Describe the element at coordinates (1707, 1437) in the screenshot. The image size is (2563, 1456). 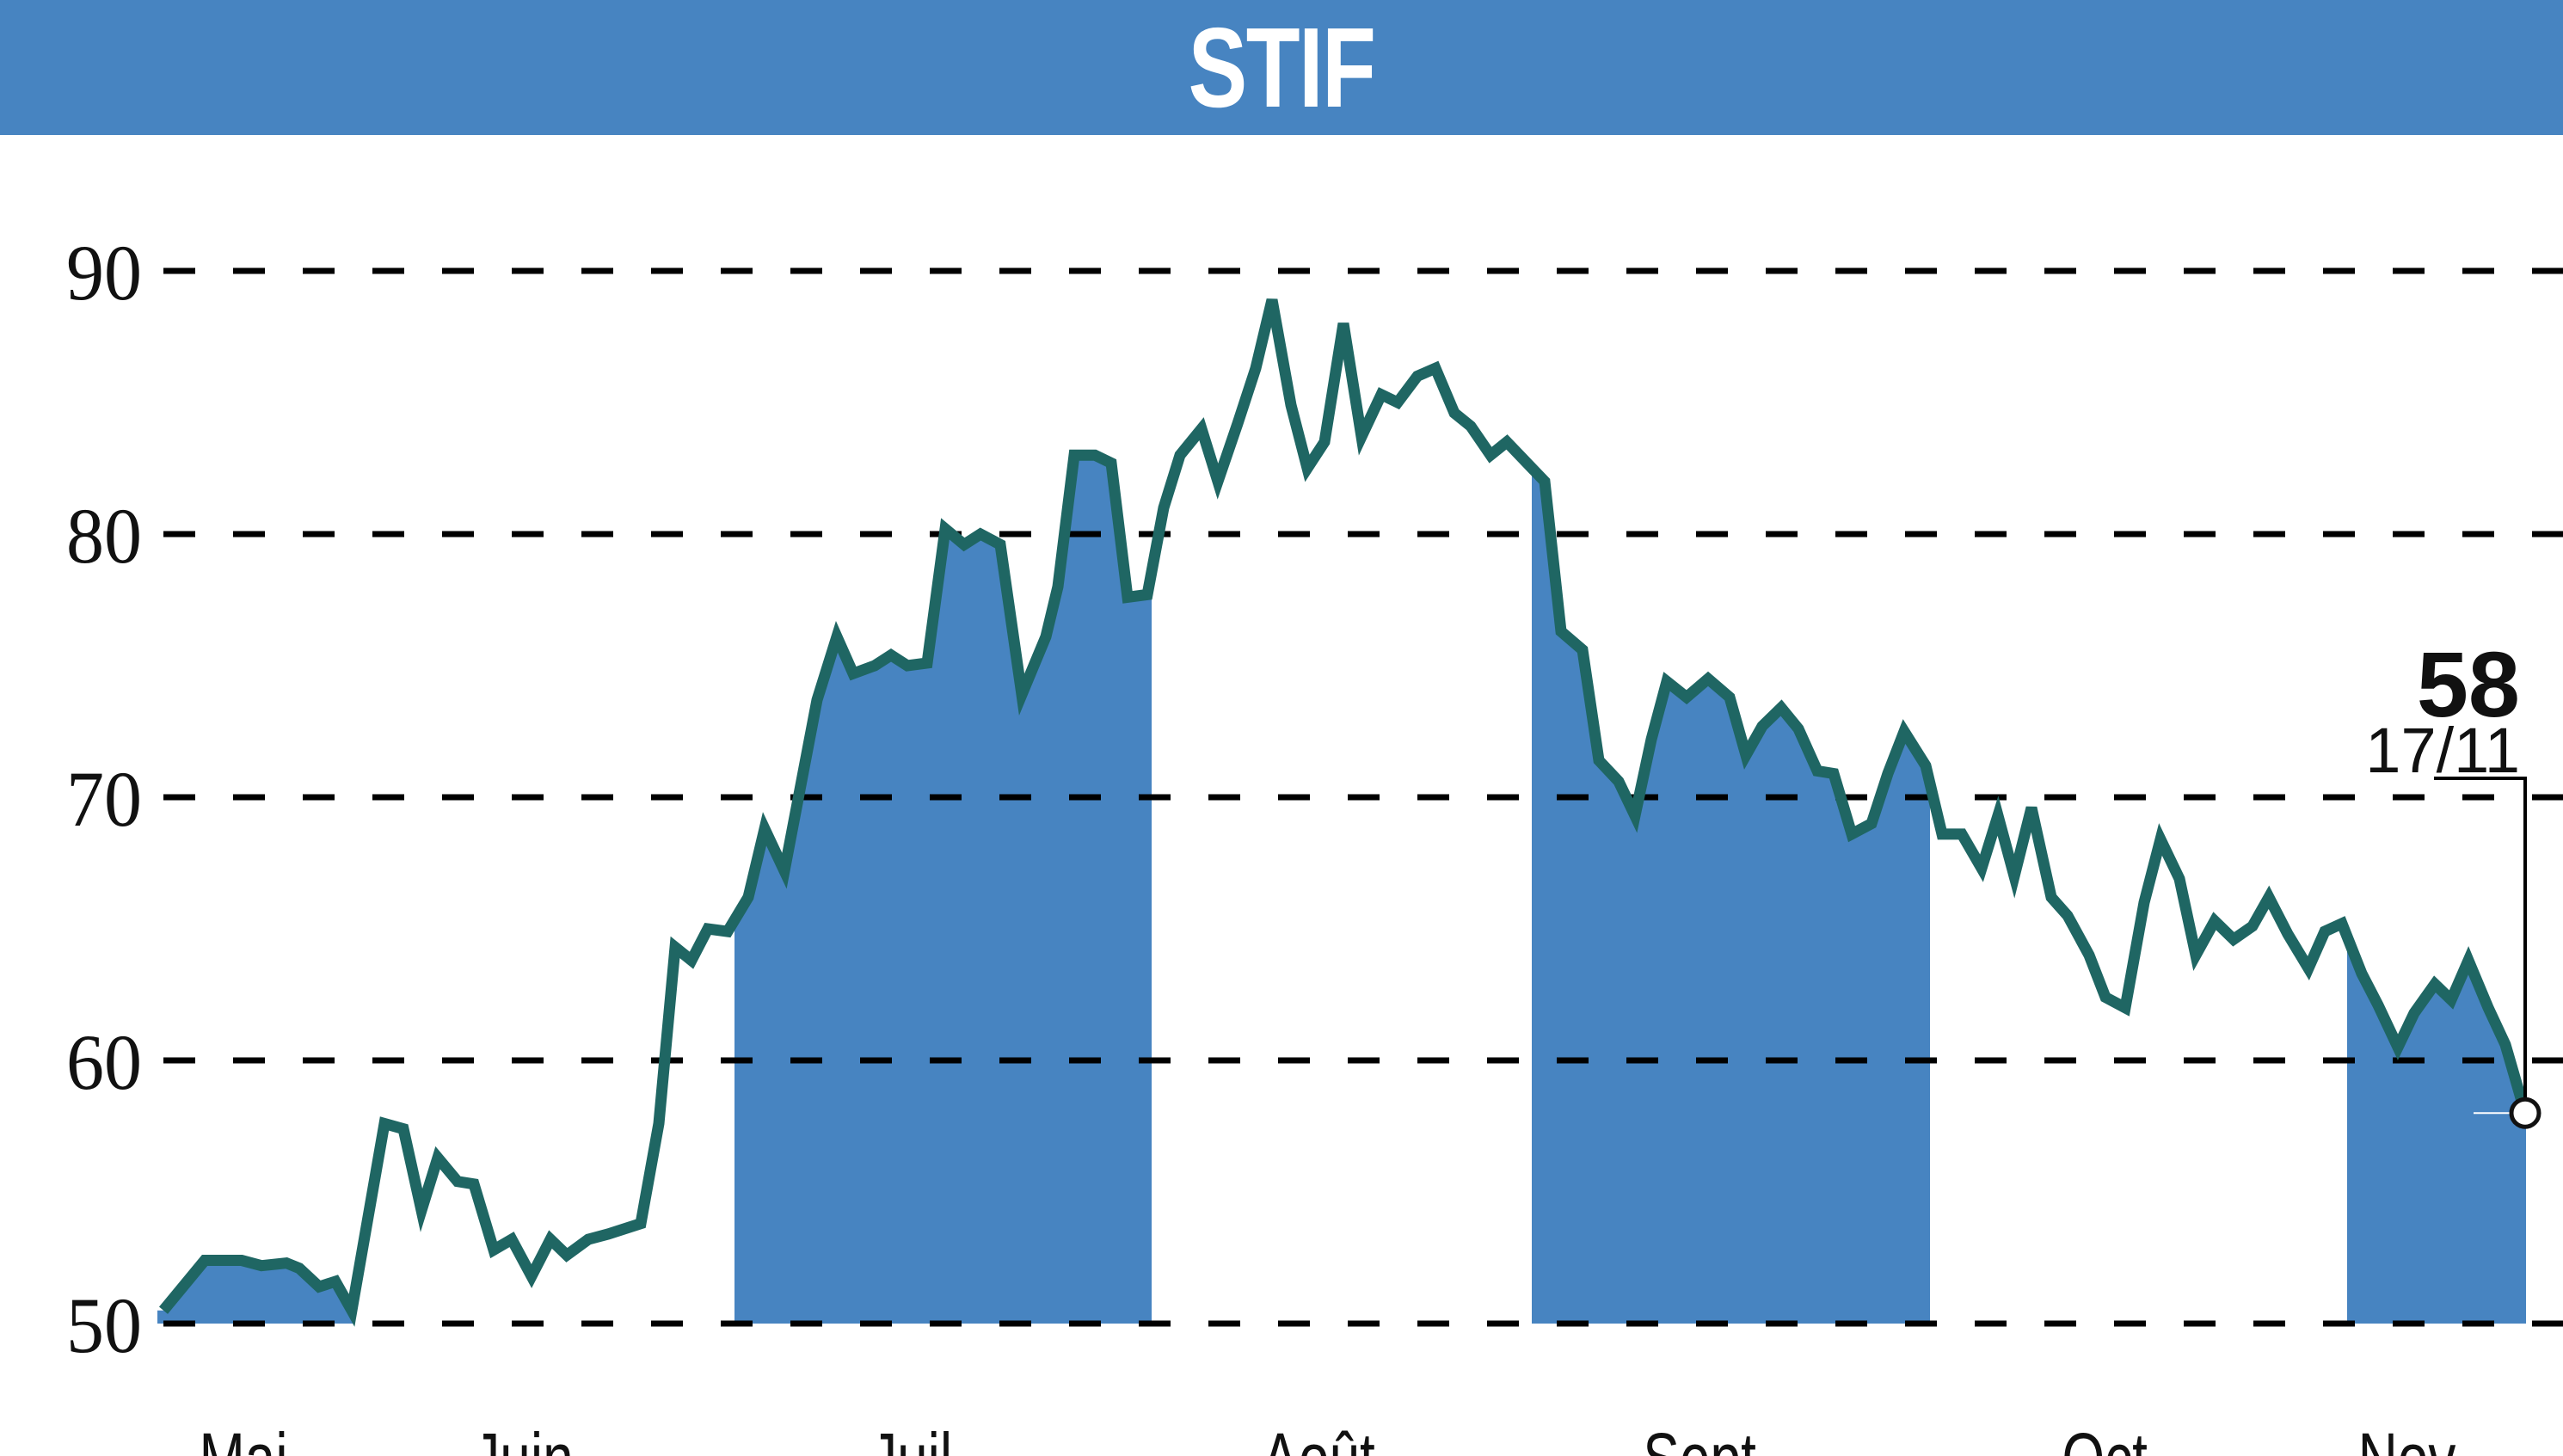
I see `x-tick-label: Sept.` at that location.